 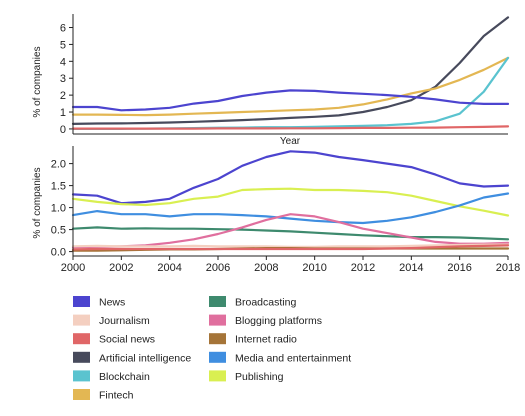 I want to click on legend-label: Media and entertainment, so click(x=293, y=358).